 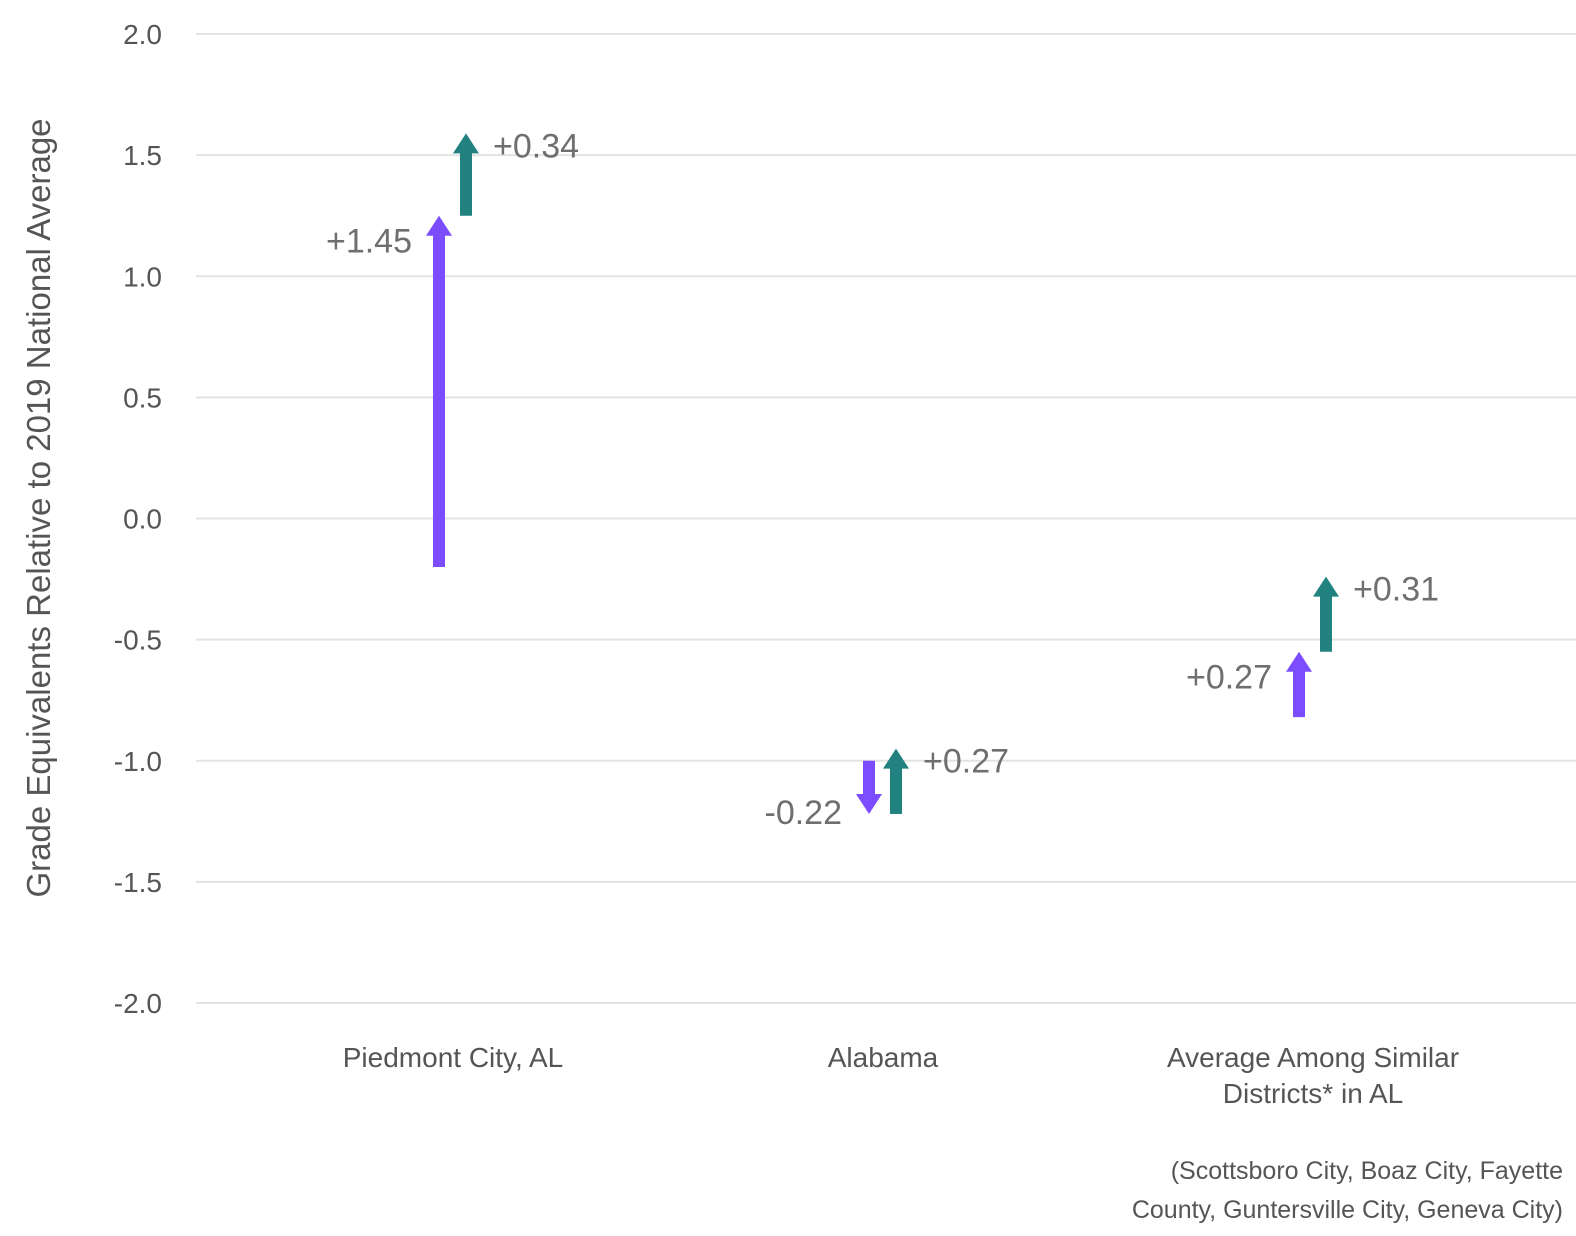 I want to click on value-label: +1.45, so click(x=369, y=242).